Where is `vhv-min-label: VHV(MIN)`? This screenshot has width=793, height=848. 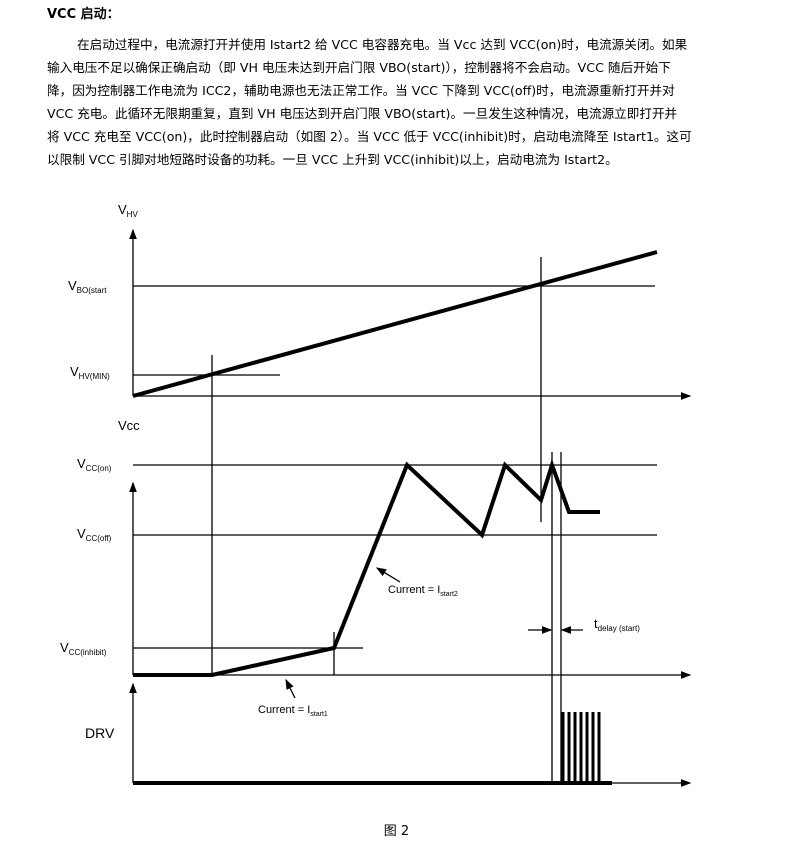 vhv-min-label: VHV(MIN) is located at coordinates (90, 372).